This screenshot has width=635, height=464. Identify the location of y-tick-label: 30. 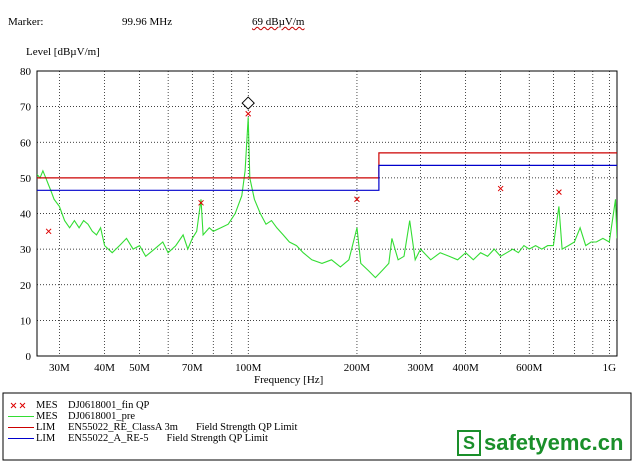
(26, 250).